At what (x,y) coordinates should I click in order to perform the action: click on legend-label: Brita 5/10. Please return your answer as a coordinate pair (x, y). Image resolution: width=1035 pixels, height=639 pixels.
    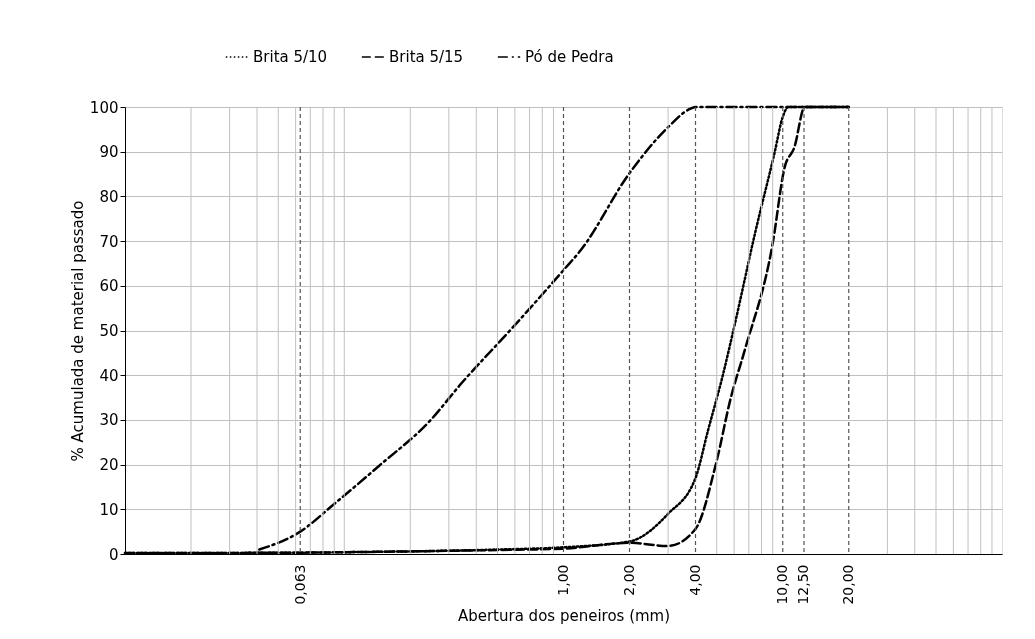
    Looking at the image, I should click on (290, 57).